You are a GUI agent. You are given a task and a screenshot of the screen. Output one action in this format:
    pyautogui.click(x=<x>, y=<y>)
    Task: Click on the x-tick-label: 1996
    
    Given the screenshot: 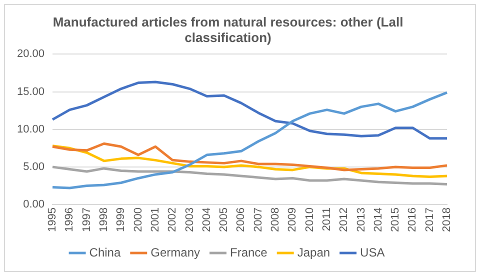 What is the action you would take?
    pyautogui.click(x=70, y=220)
    